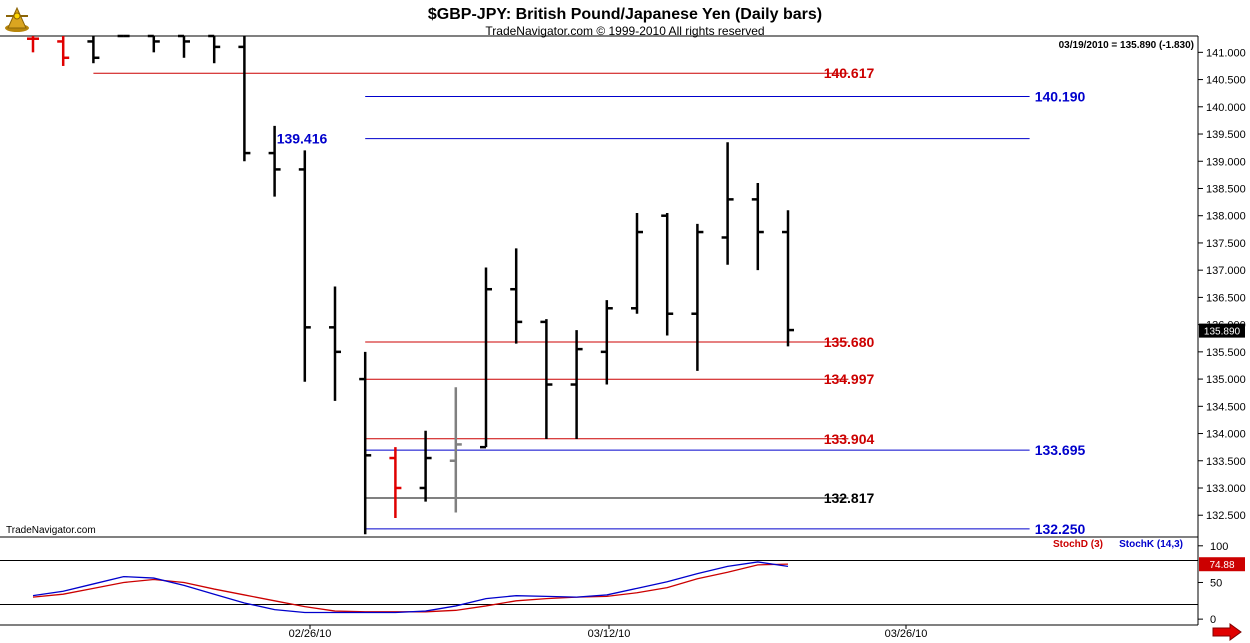 The width and height of the screenshot is (1250, 643). What do you see at coordinates (1227, 632) in the screenshot?
I see `right-arrow-icon` at bounding box center [1227, 632].